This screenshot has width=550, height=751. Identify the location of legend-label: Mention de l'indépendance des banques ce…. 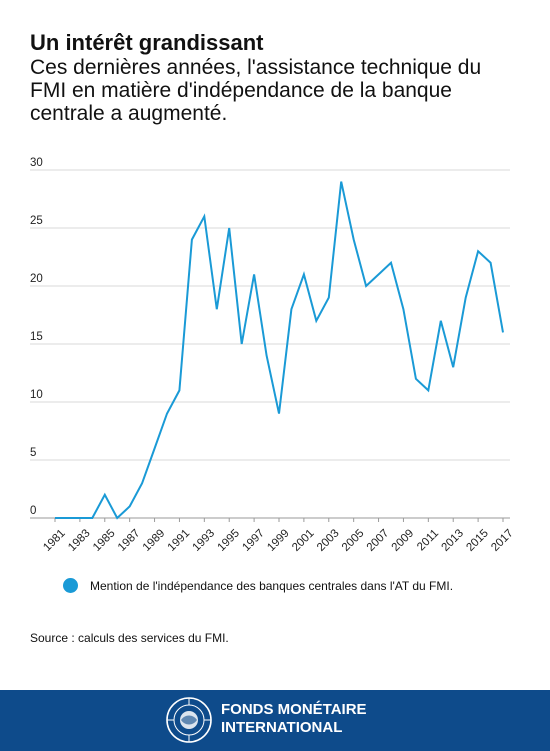
(272, 585).